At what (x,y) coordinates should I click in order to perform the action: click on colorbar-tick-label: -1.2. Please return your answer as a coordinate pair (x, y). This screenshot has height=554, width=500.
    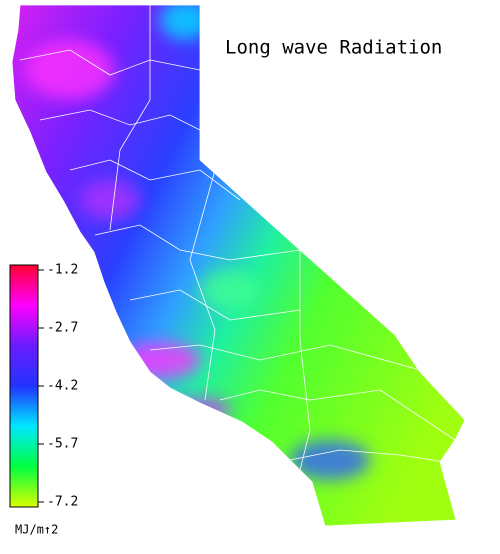
    Looking at the image, I should click on (62, 270).